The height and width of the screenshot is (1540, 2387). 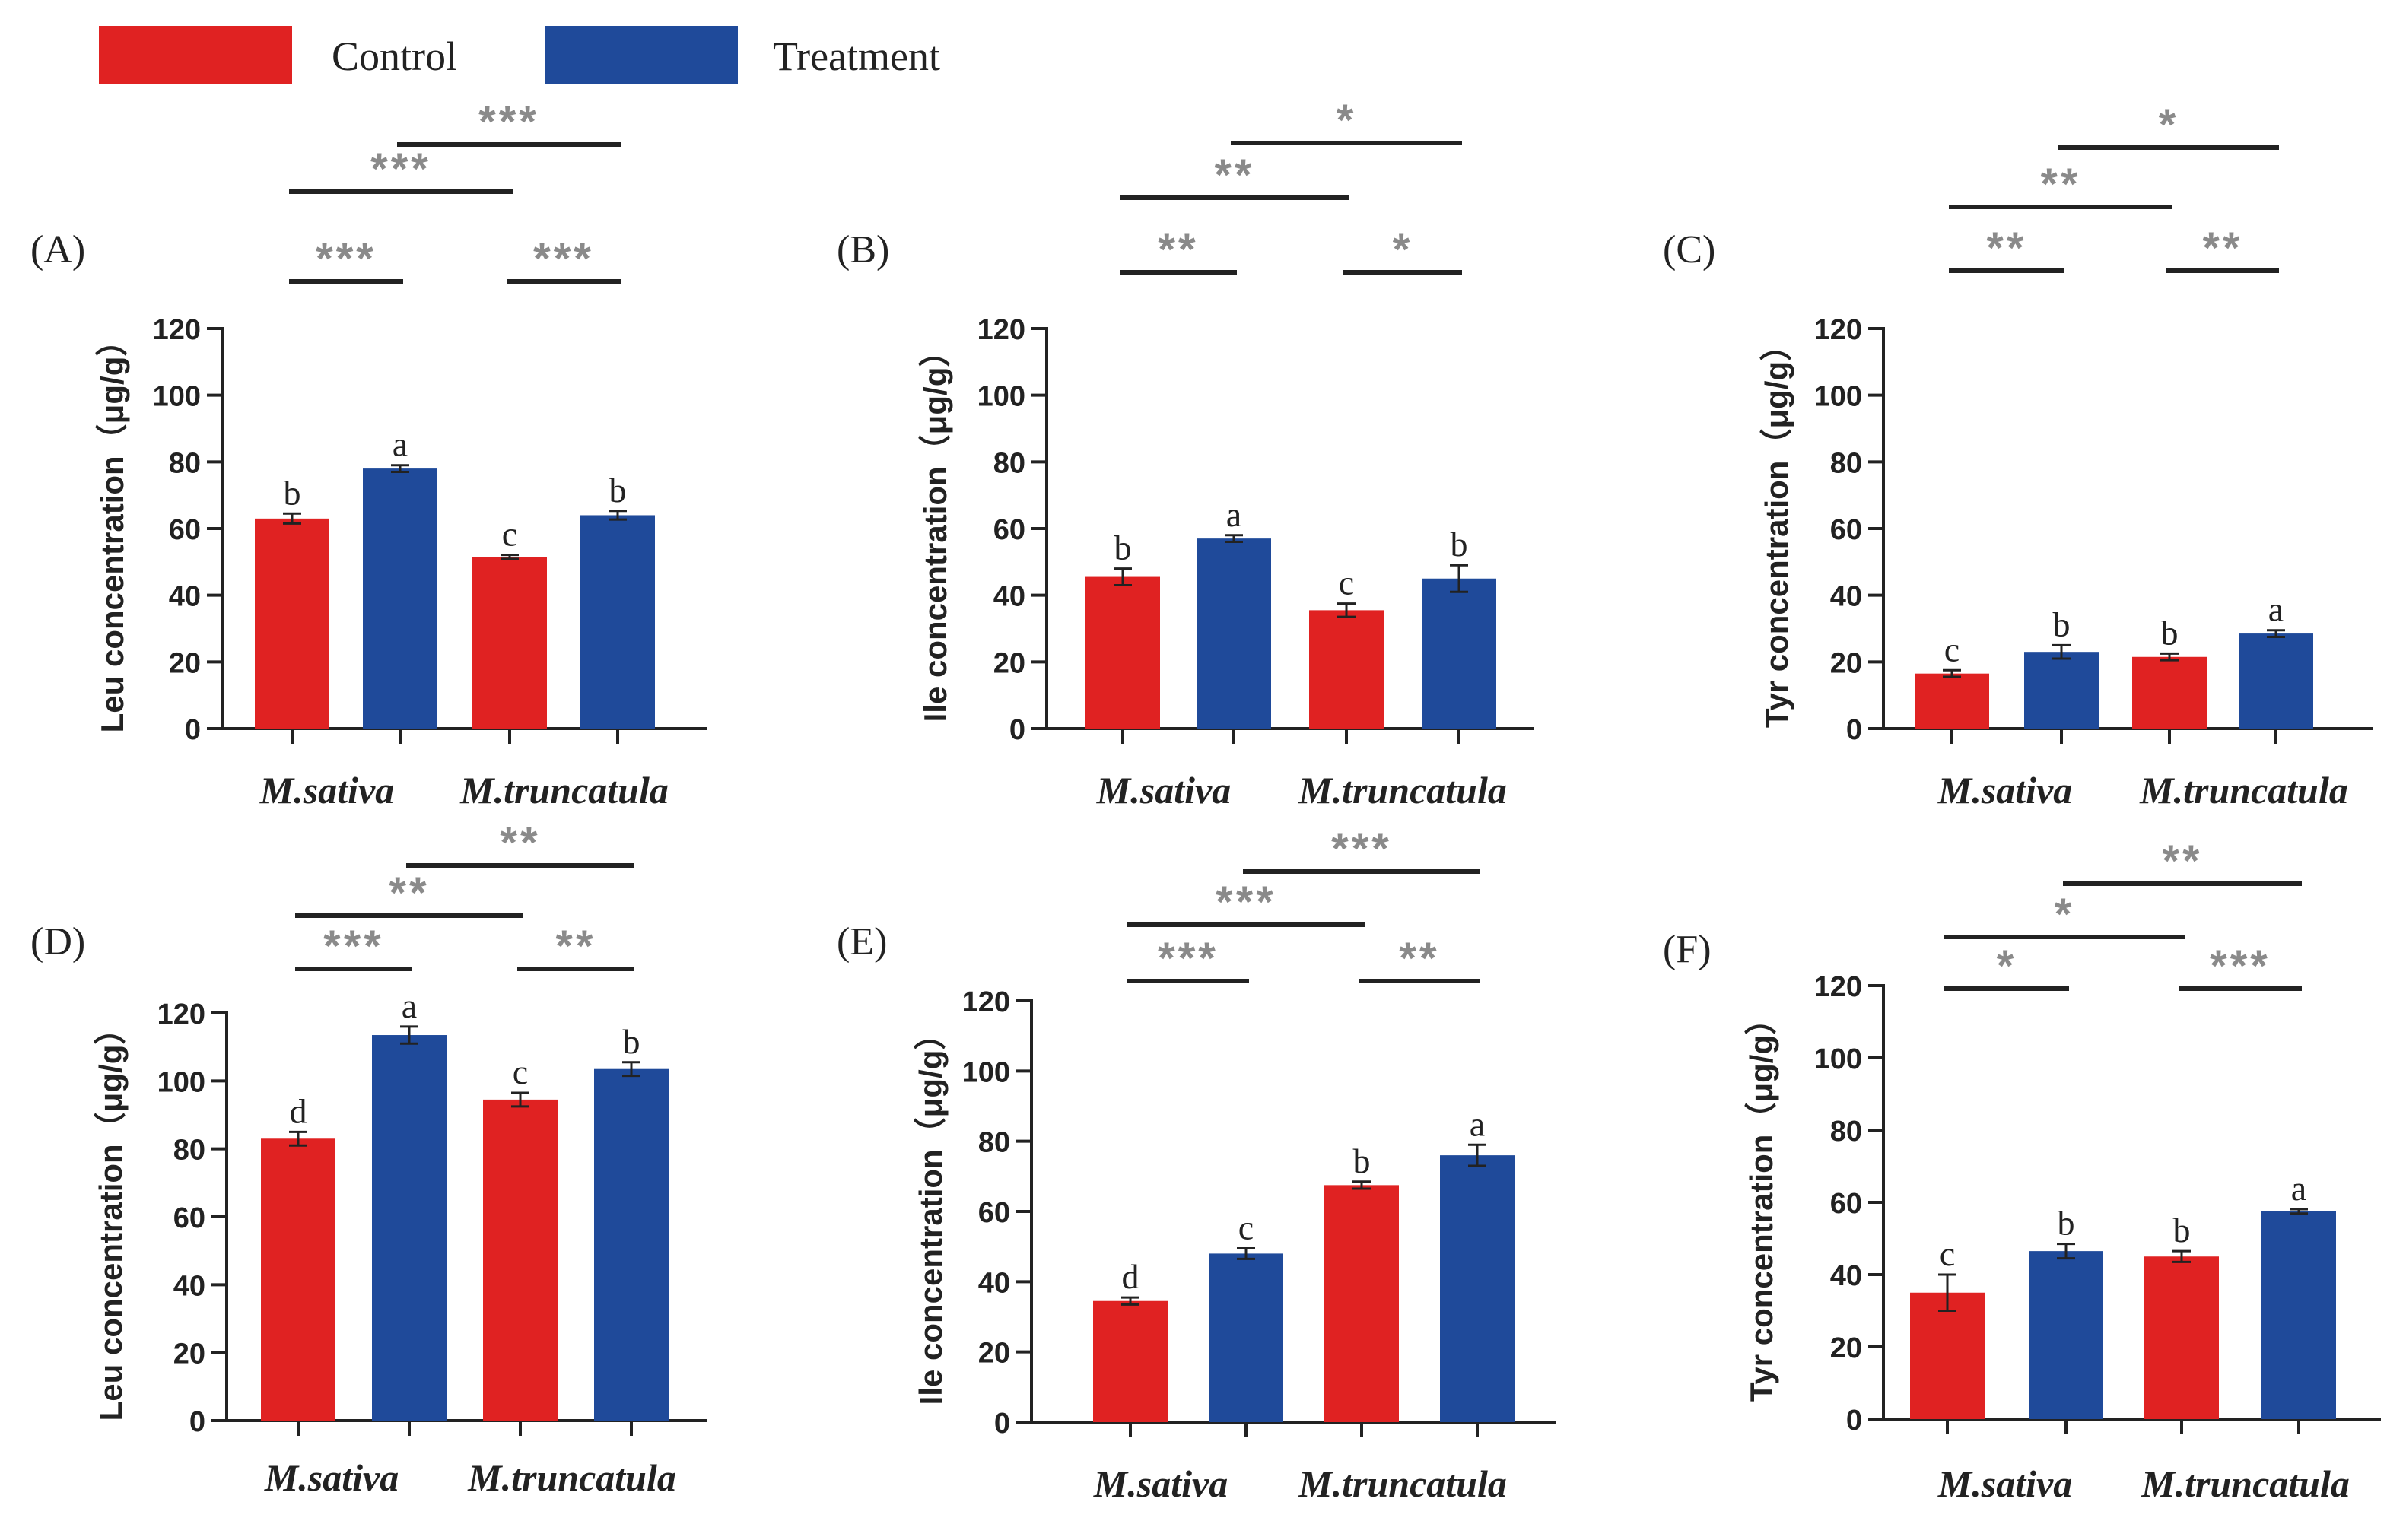 What do you see at coordinates (631, 1041) in the screenshot?
I see `significance-letter: b` at bounding box center [631, 1041].